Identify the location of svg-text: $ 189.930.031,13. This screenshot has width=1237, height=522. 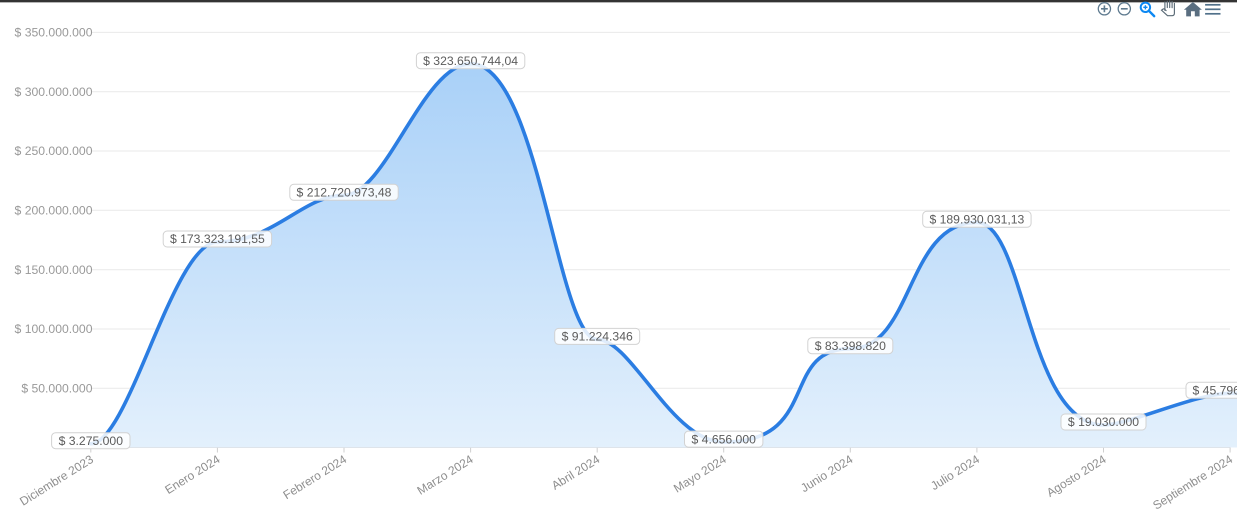
(976, 220).